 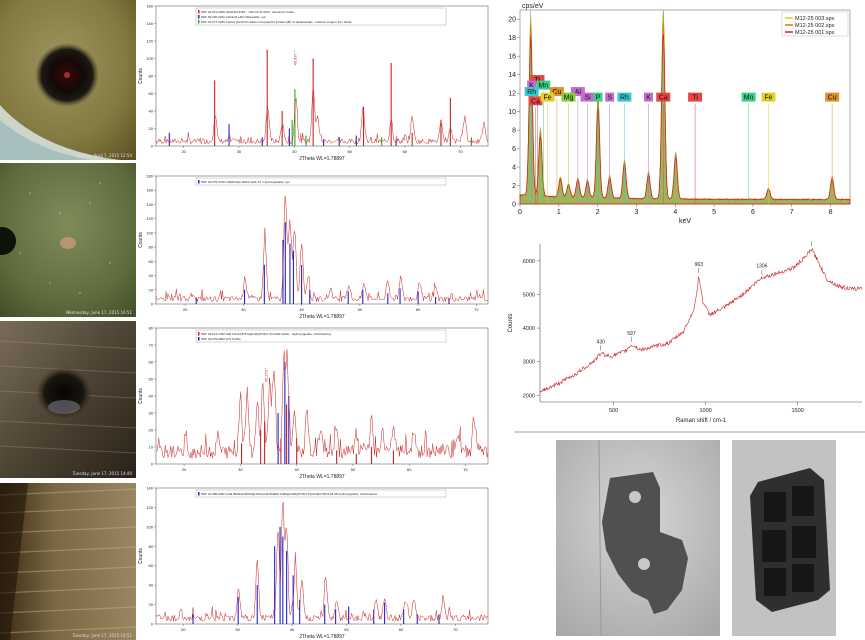 I want to click on legend-entry: M12-25 002.spx, so click(x=815, y=26).